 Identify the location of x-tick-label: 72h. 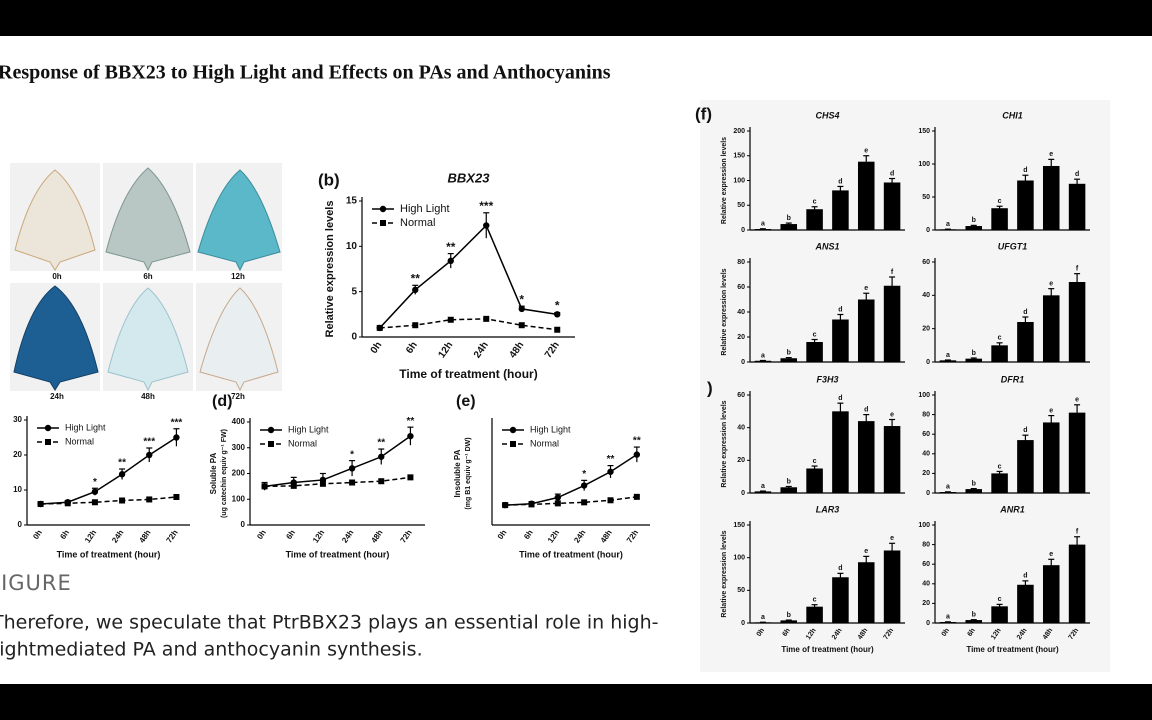
(632, 536).